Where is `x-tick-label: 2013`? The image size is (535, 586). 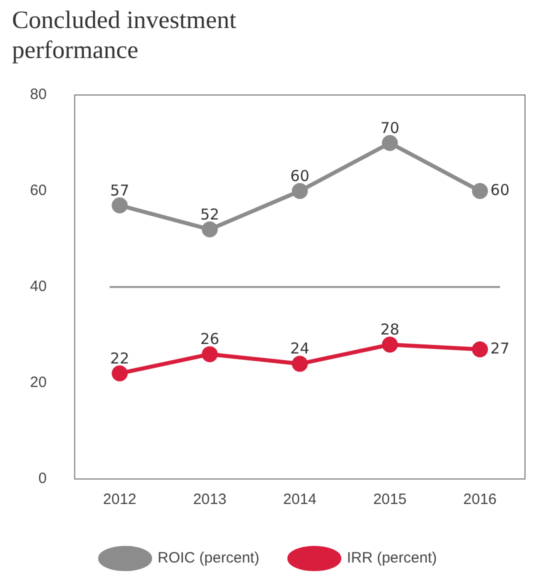 x-tick-label: 2013 is located at coordinates (209, 499).